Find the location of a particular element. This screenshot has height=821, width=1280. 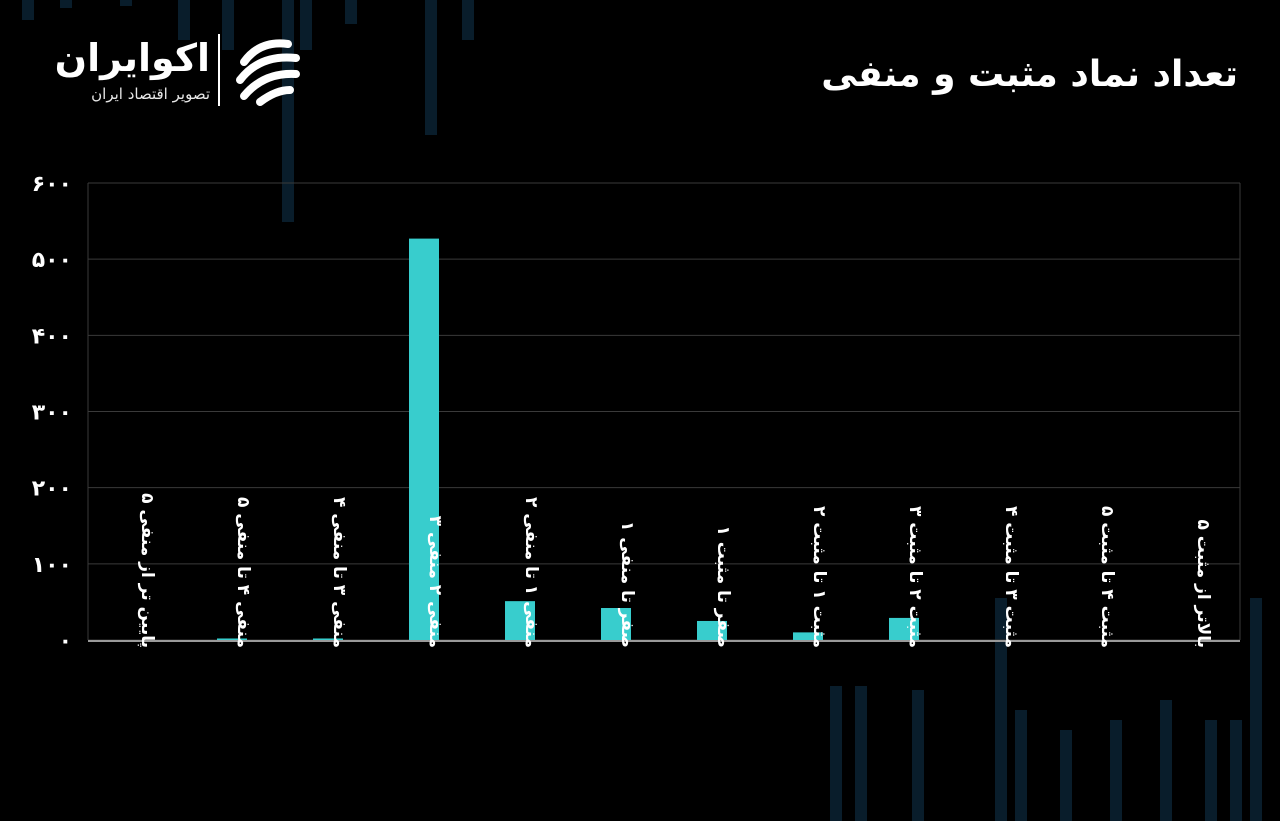

y-tick-label: ۳۰۰ is located at coordinates (52, 413).